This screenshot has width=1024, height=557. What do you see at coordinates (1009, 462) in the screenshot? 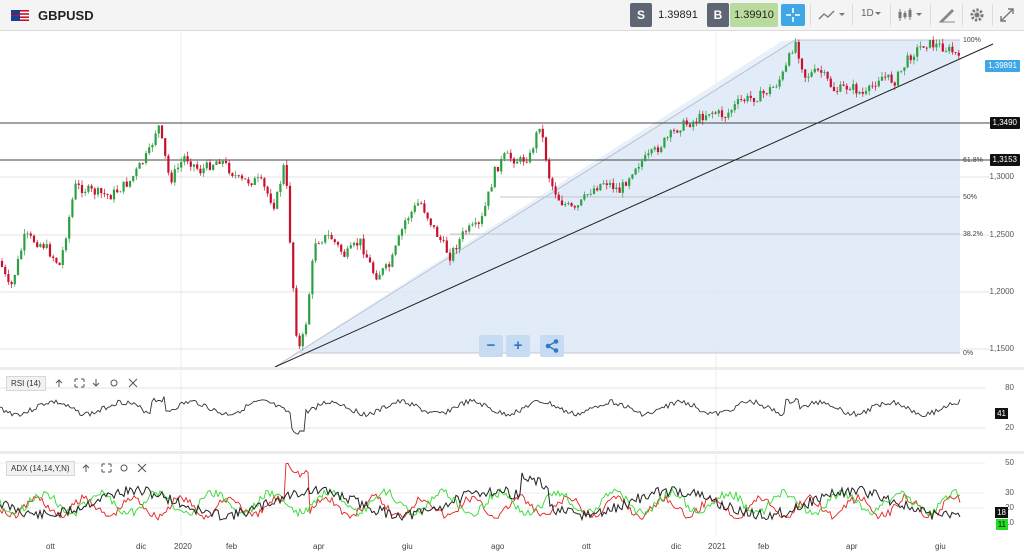
I see `adx-axis-label: 50` at bounding box center [1009, 462].